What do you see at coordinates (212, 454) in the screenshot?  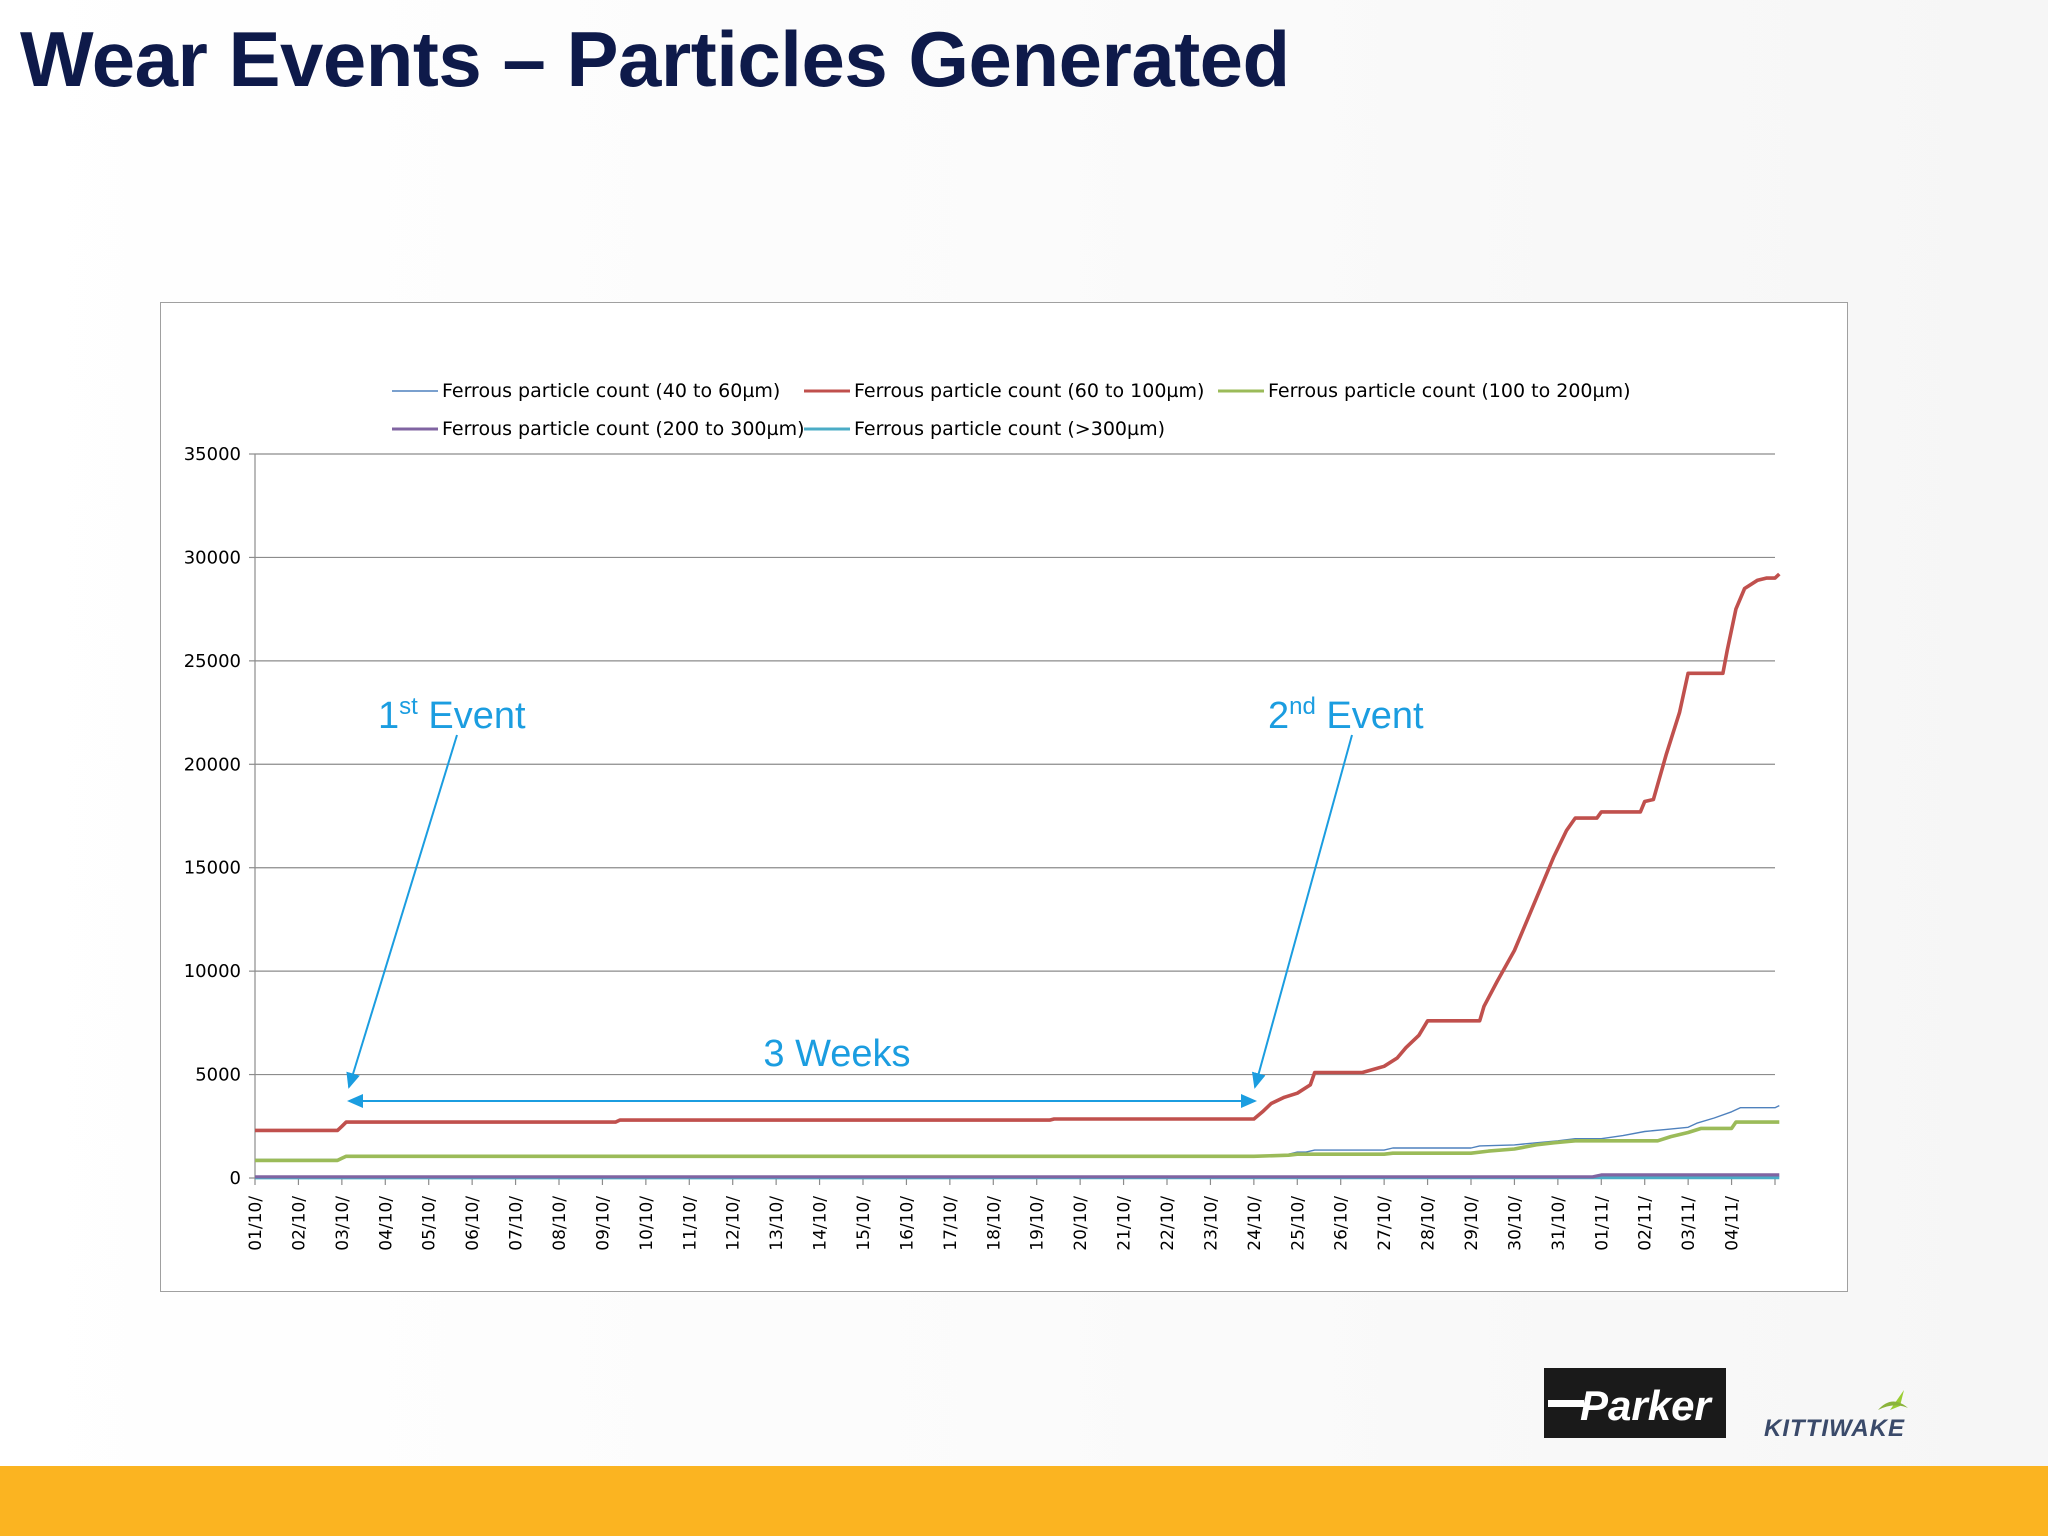 I see `y-tick-label: 35000` at bounding box center [212, 454].